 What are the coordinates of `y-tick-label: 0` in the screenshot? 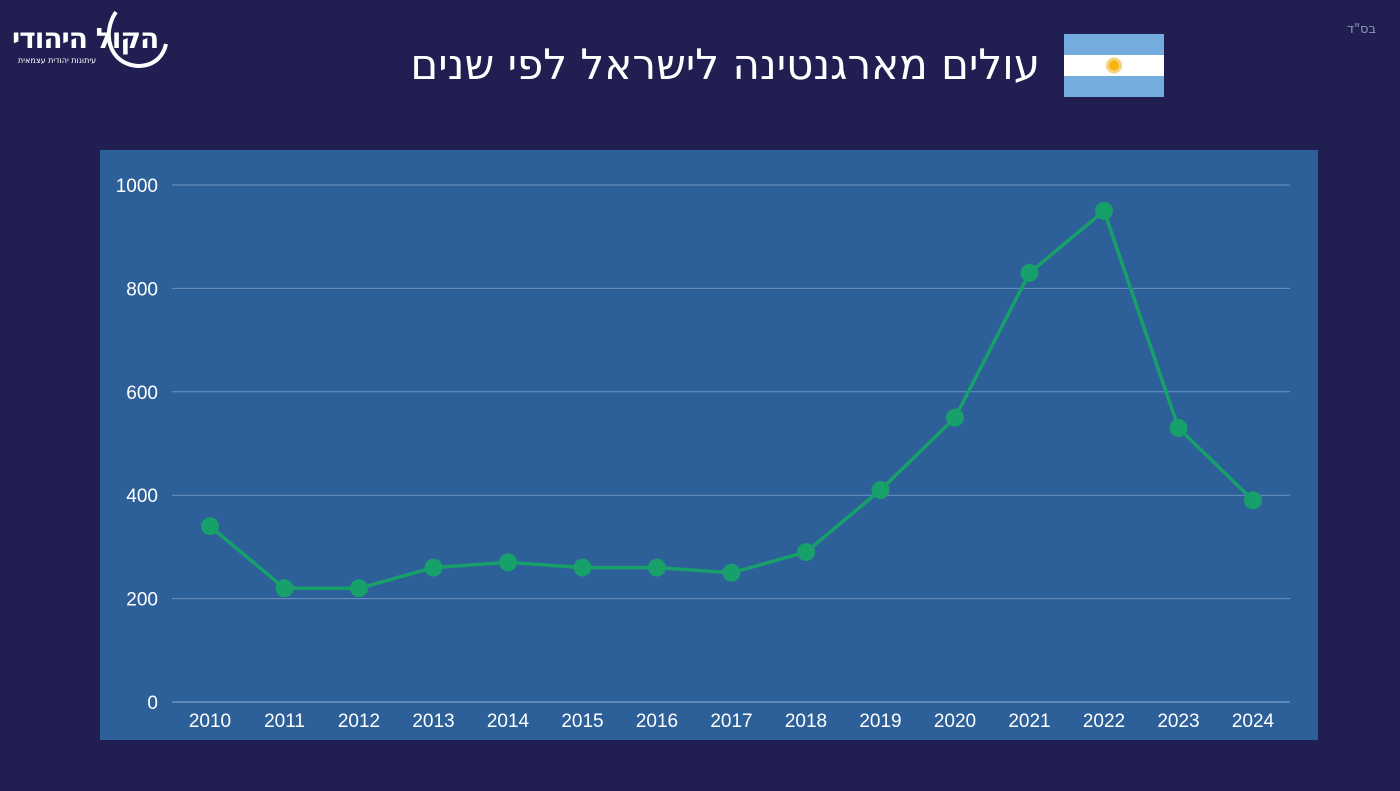 It's located at (152, 703).